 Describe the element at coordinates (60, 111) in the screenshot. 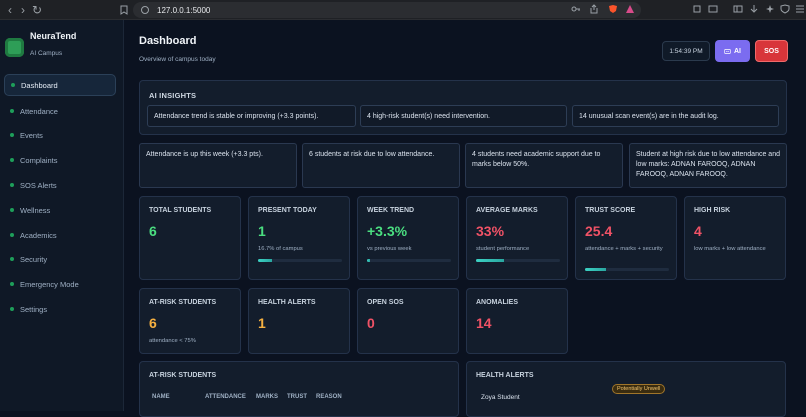

I see `sidebar-item-attendance: Attendance` at that location.